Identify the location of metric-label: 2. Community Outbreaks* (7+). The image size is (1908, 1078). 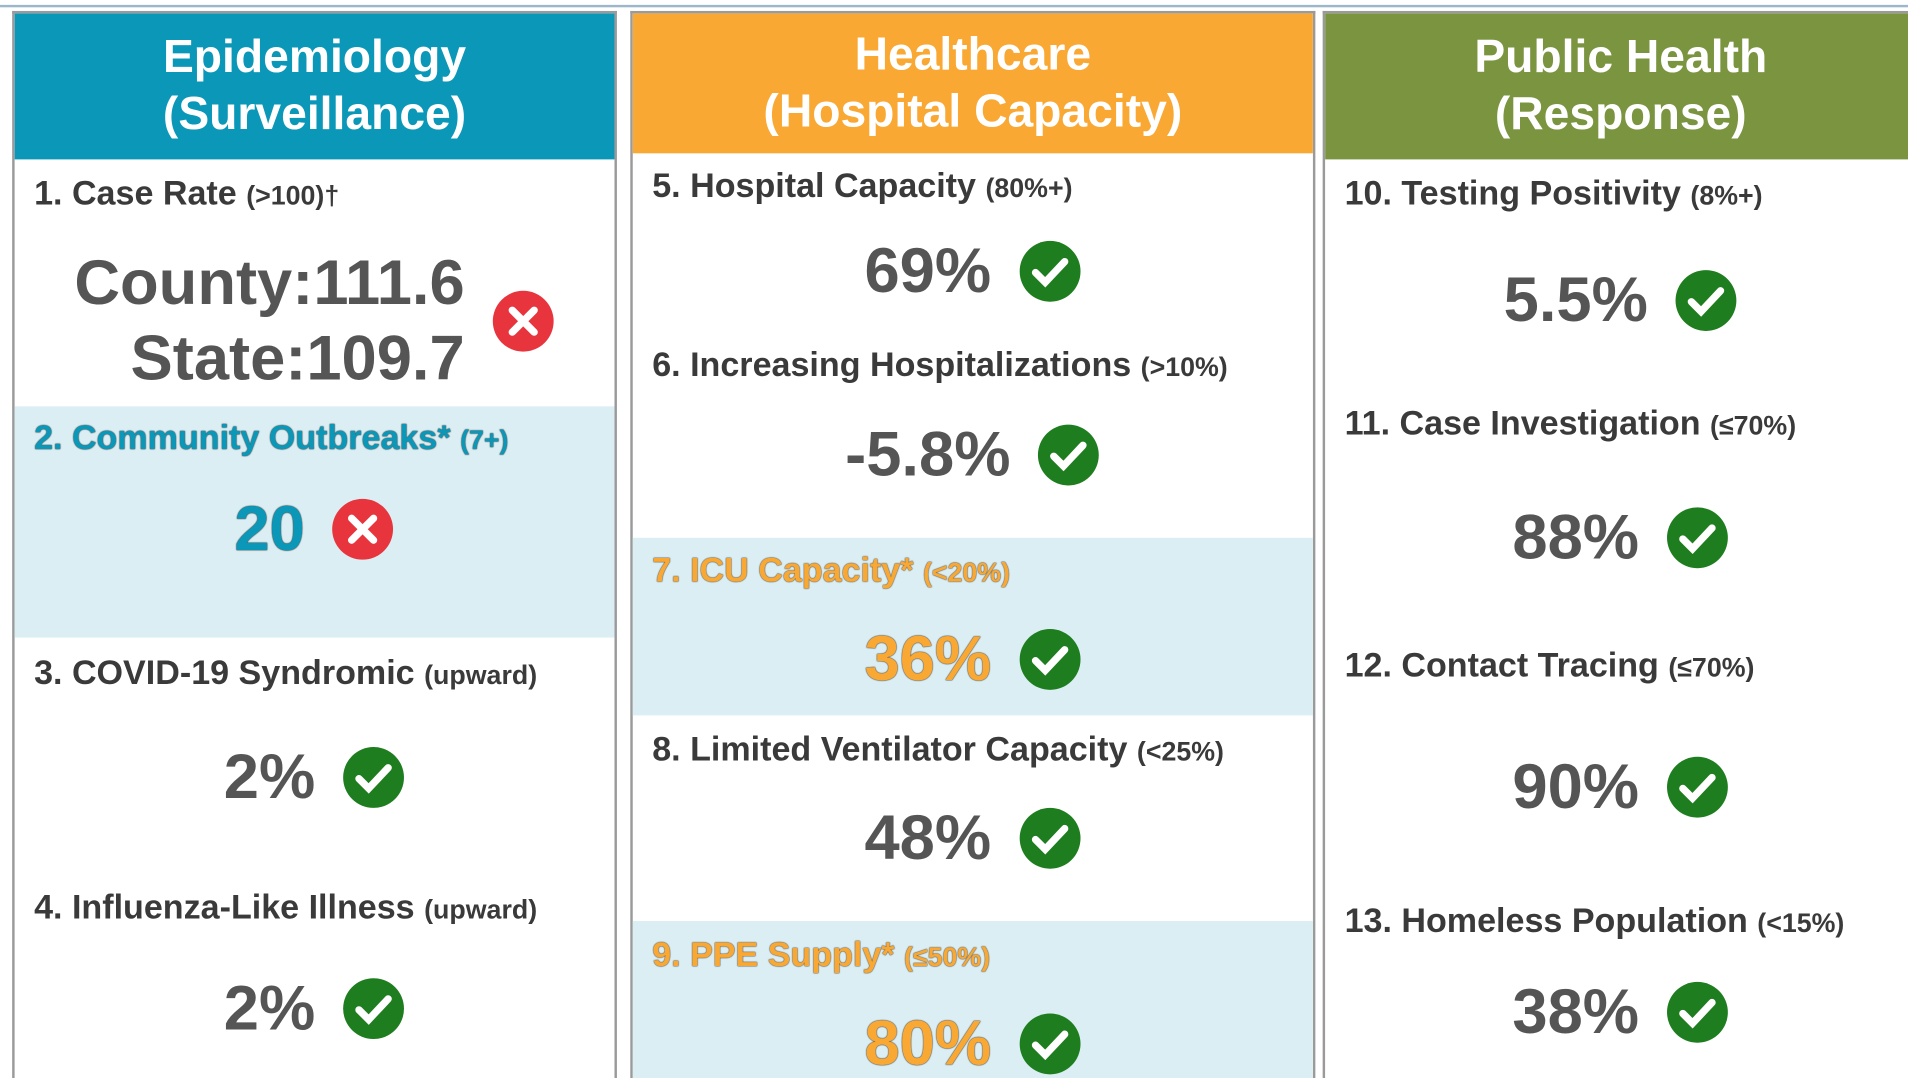
(271, 438).